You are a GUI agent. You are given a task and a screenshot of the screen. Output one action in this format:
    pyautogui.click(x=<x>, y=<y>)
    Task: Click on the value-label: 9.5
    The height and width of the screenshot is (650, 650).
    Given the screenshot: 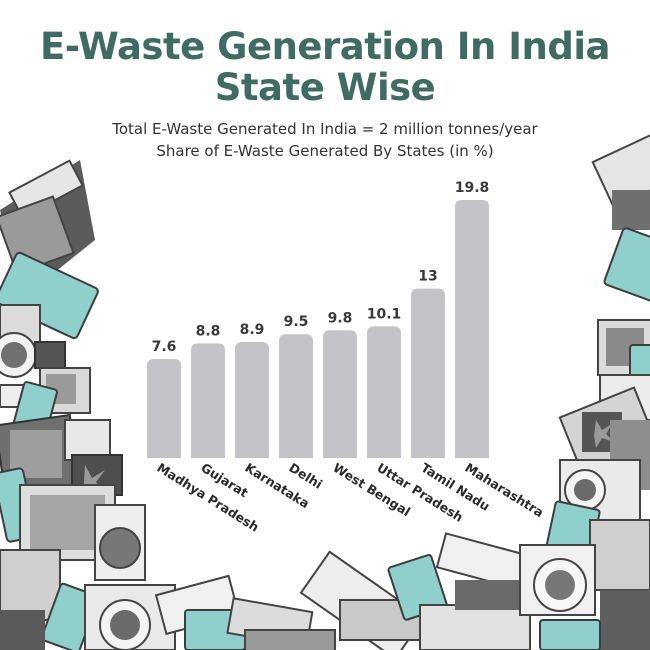 What is the action you would take?
    pyautogui.click(x=296, y=322)
    